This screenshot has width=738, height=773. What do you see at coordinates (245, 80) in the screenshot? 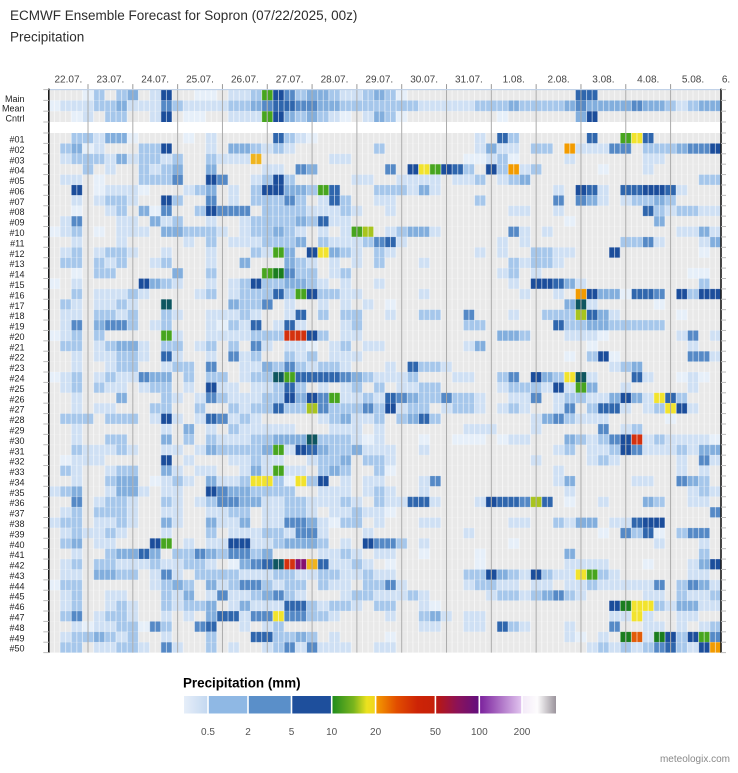
I see `svg-text: 26.07.` at bounding box center [245, 80].